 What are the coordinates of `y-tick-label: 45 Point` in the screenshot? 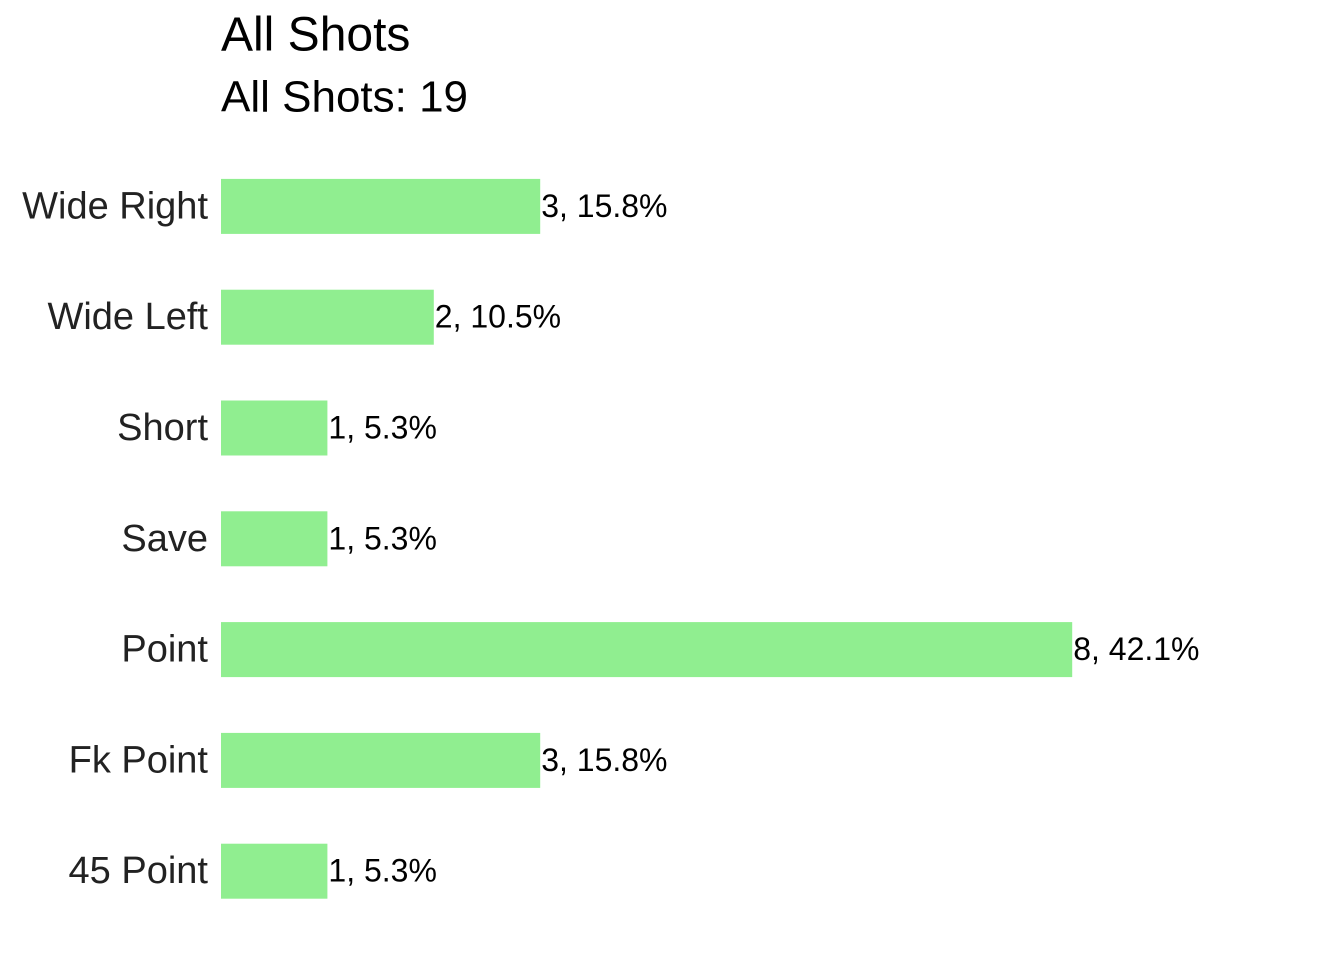 It's located at (139, 871).